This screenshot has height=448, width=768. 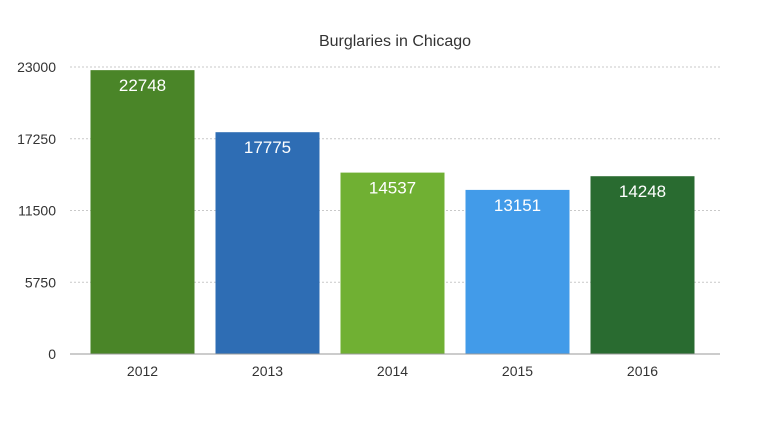 I want to click on x-axis-ticks: 2012 2013 2014 2015 2016, so click(x=392, y=371).